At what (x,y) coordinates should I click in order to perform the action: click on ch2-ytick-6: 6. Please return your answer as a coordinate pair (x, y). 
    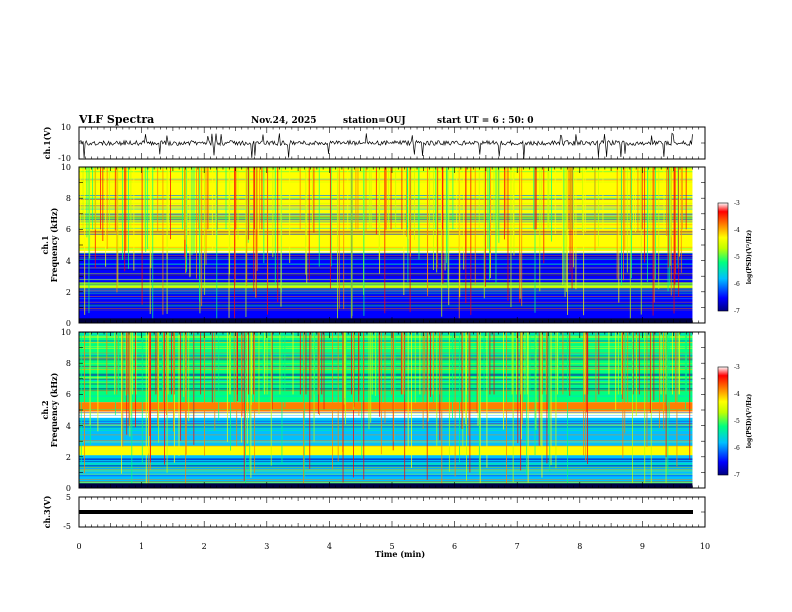
    Looking at the image, I should click on (68, 394).